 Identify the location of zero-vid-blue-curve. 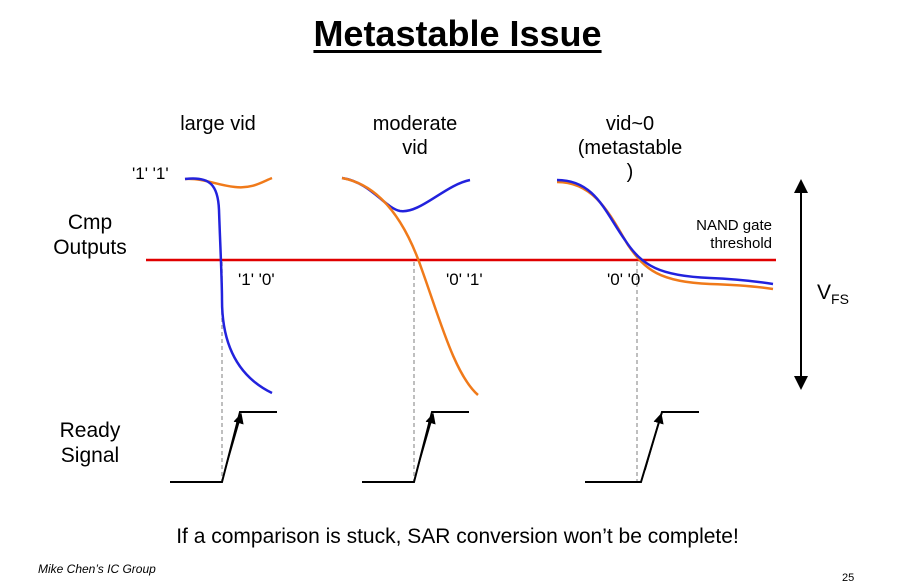
(665, 232).